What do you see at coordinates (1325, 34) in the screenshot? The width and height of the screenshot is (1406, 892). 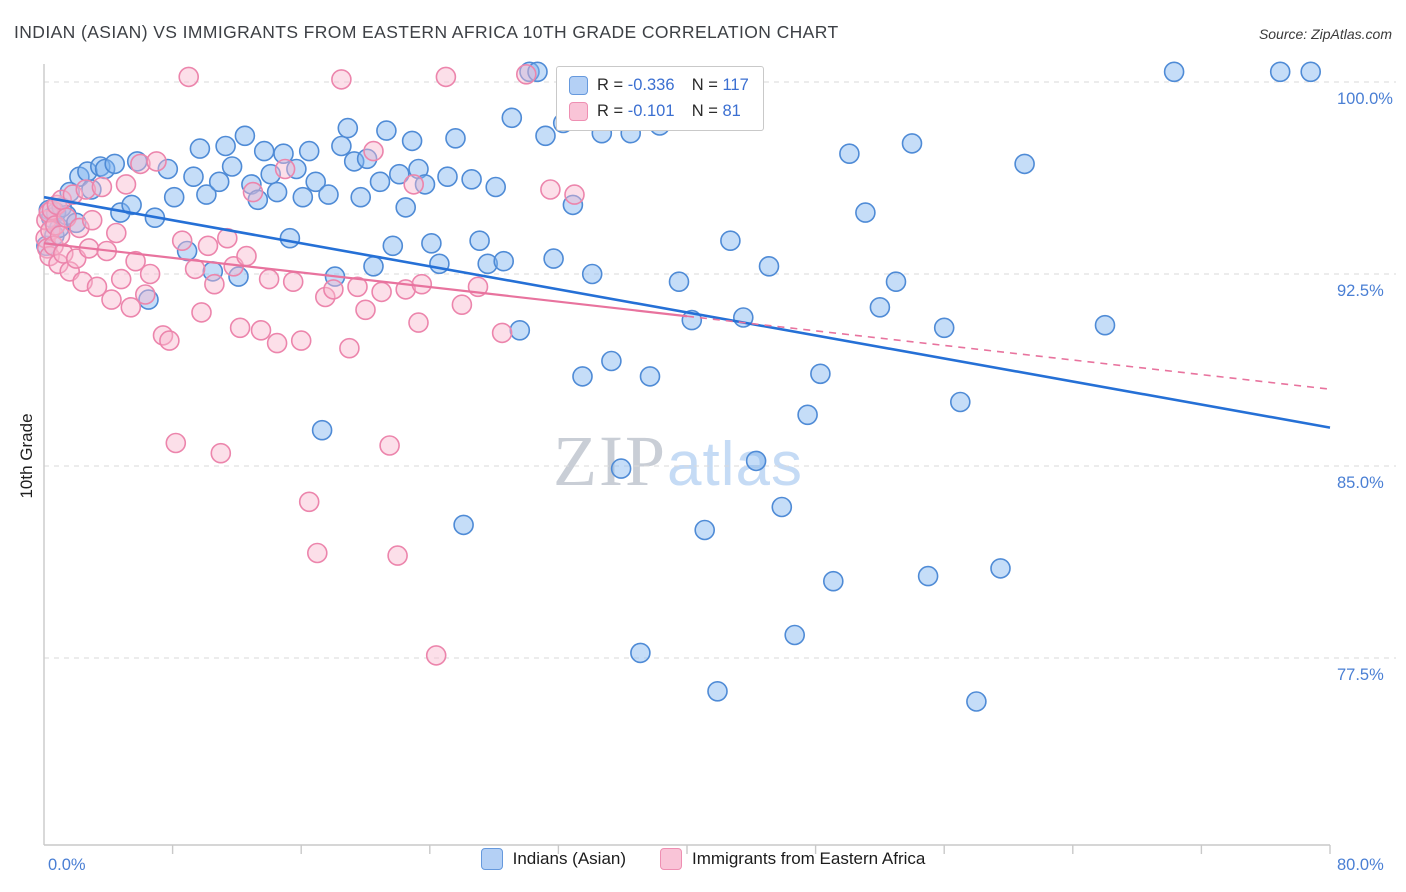 I see `source-label: Source: ZipAtlas.com` at bounding box center [1325, 34].